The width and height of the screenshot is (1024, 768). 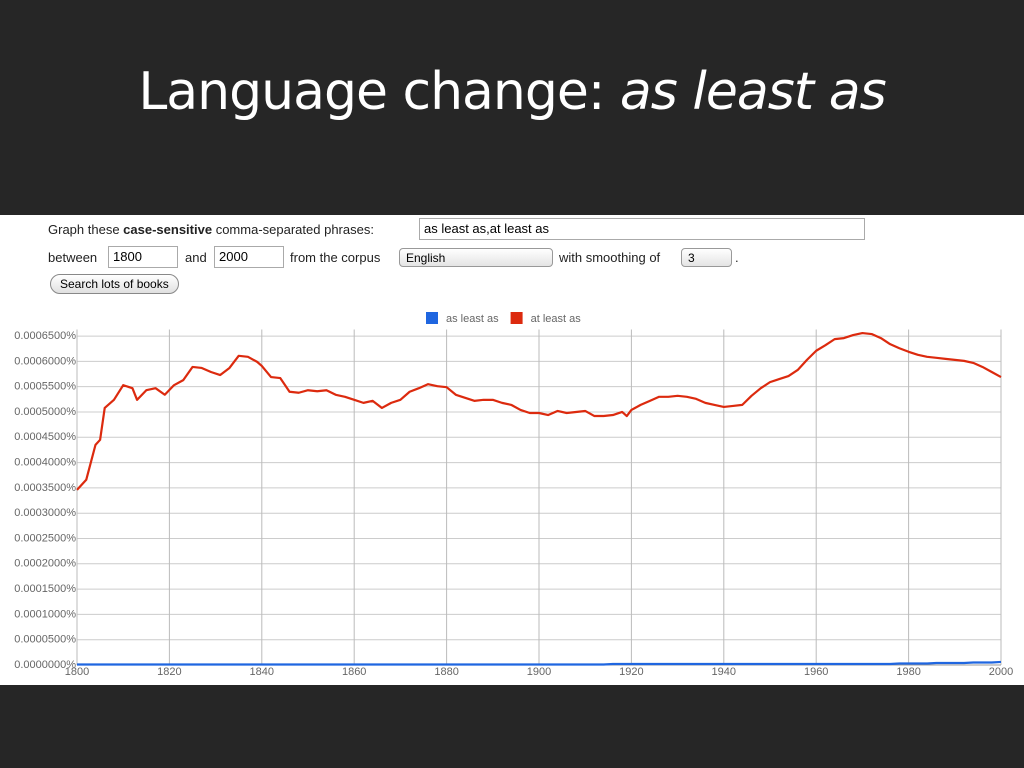 I want to click on series-line, so click(x=539, y=663).